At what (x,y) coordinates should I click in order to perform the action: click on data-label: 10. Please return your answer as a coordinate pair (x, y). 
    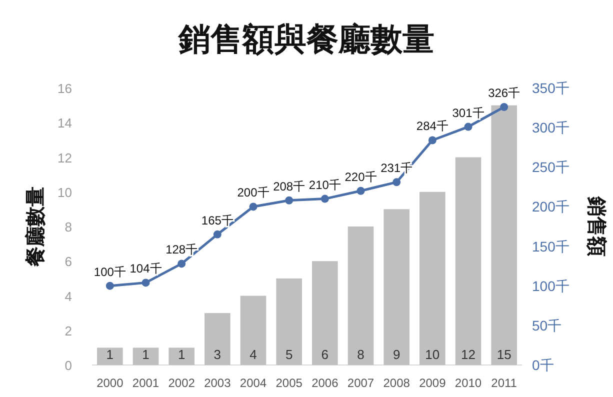
    Looking at the image, I should click on (432, 354).